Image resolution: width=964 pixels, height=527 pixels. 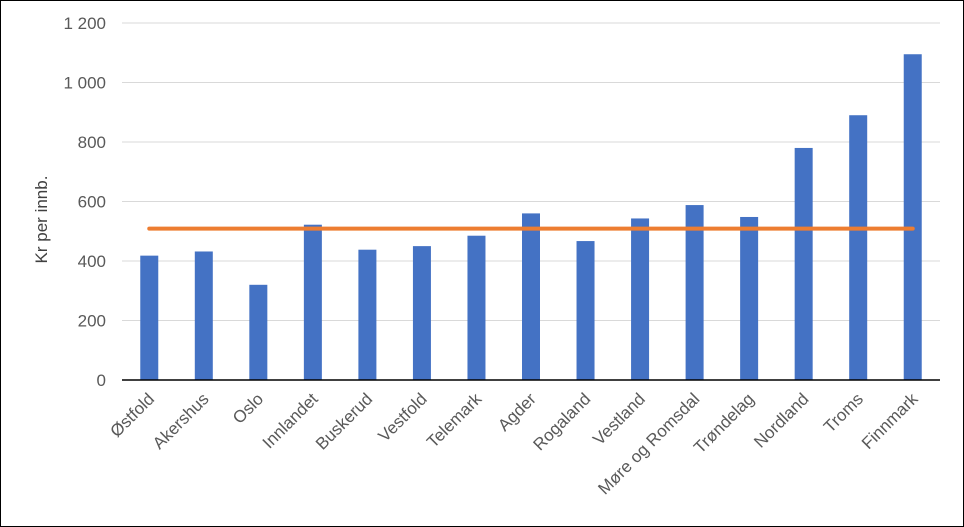 I want to click on y-axis-title: Kr per innb., so click(x=41, y=220).